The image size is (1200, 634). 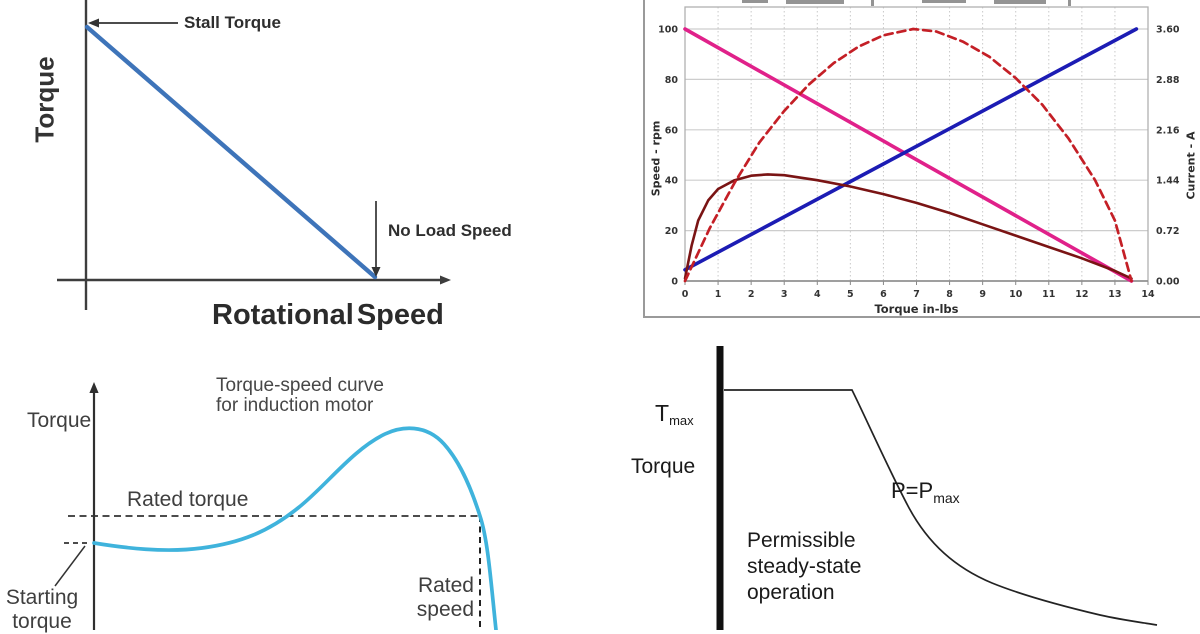 What do you see at coordinates (672, 80) in the screenshot?
I see `left-tick-label: 80` at bounding box center [672, 80].